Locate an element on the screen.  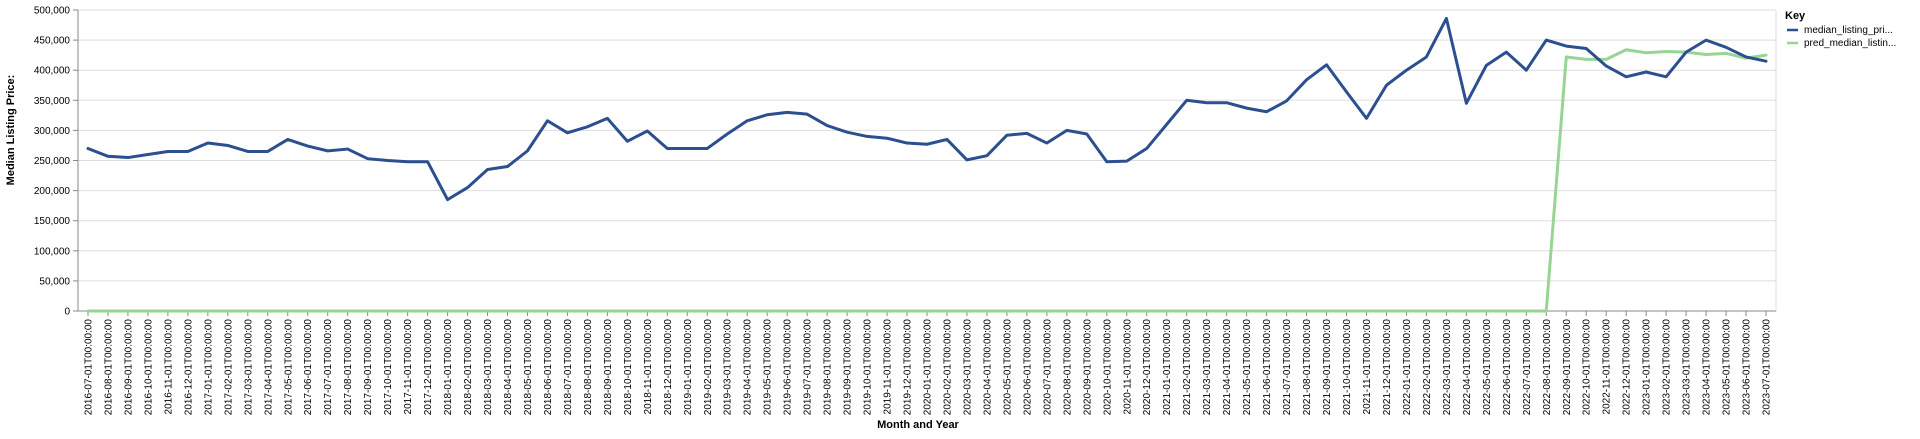
x-tick-label: 2021-08-01T00:00:00 is located at coordinates (1307, 367).